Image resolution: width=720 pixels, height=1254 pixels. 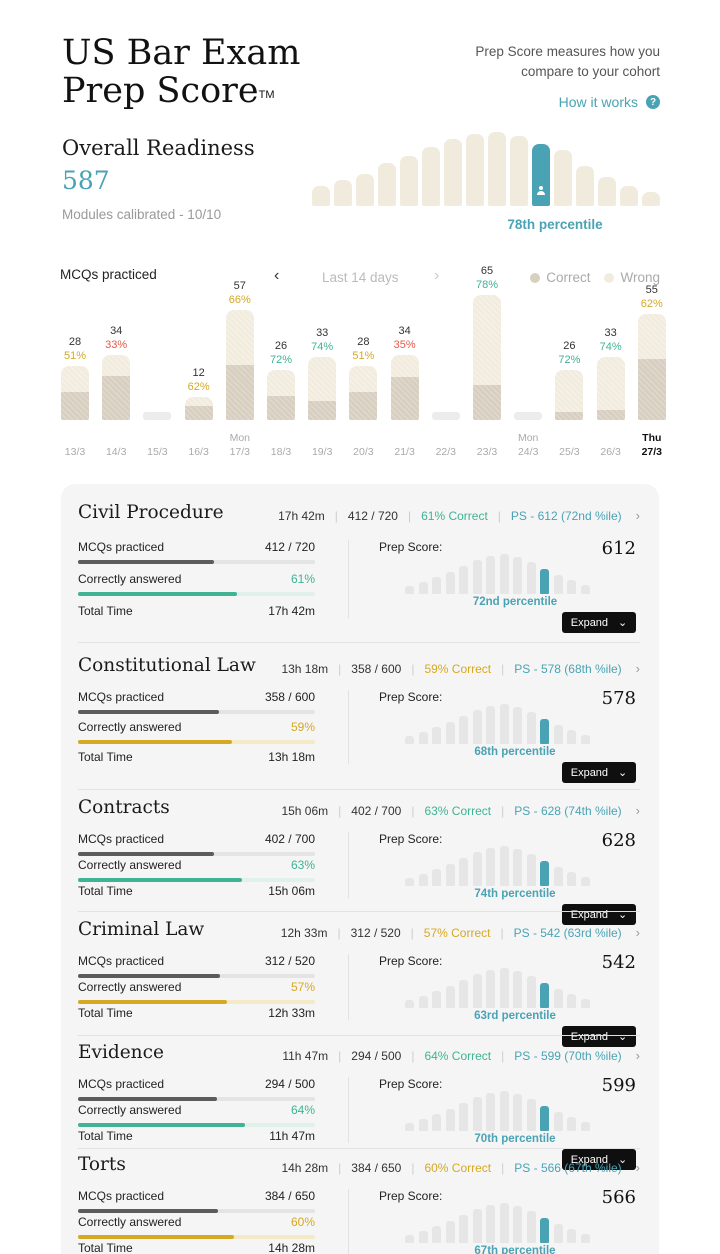 What do you see at coordinates (277, 275) in the screenshot?
I see `chevron-left-icon: ‹` at bounding box center [277, 275].